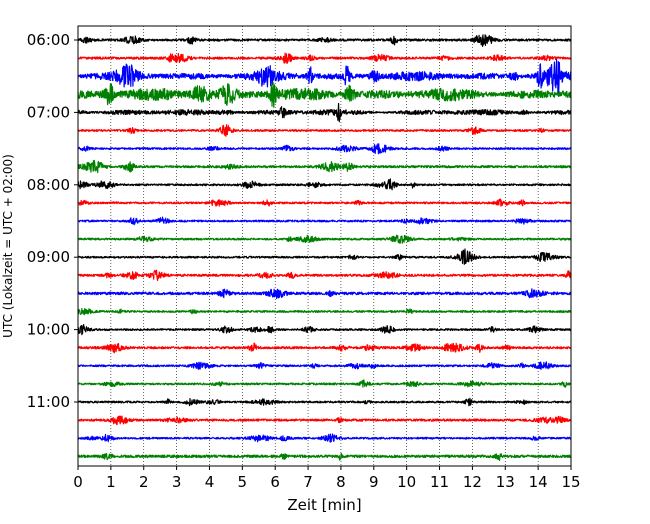 The image size is (650, 524). What do you see at coordinates (177, 482) in the screenshot?
I see `x-tick-label: 3` at bounding box center [177, 482].